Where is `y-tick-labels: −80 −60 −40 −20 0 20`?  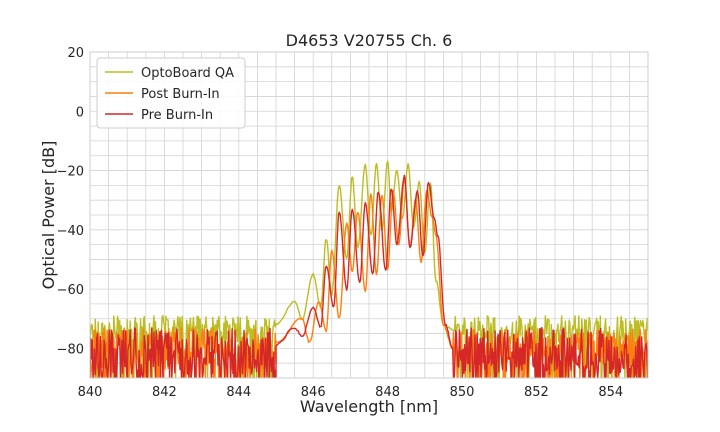 y-tick-labels: −80 −60 −40 −20 0 20 is located at coordinates (70, 201).